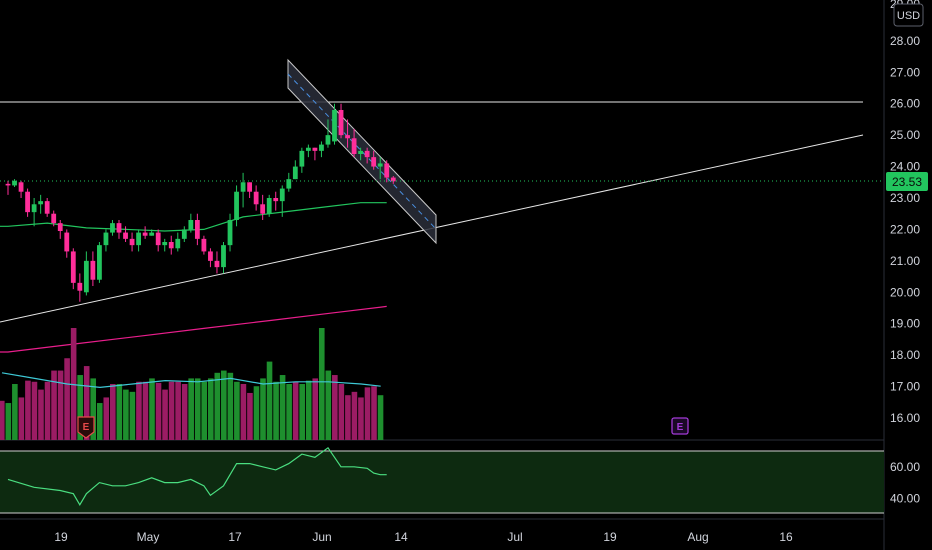 The image size is (932, 550). I want to click on earnings-upcoming-label: E, so click(680, 427).